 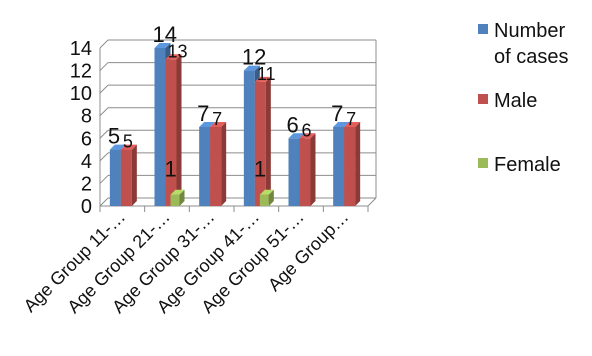 I want to click on data-label: 11, so click(x=266, y=74).